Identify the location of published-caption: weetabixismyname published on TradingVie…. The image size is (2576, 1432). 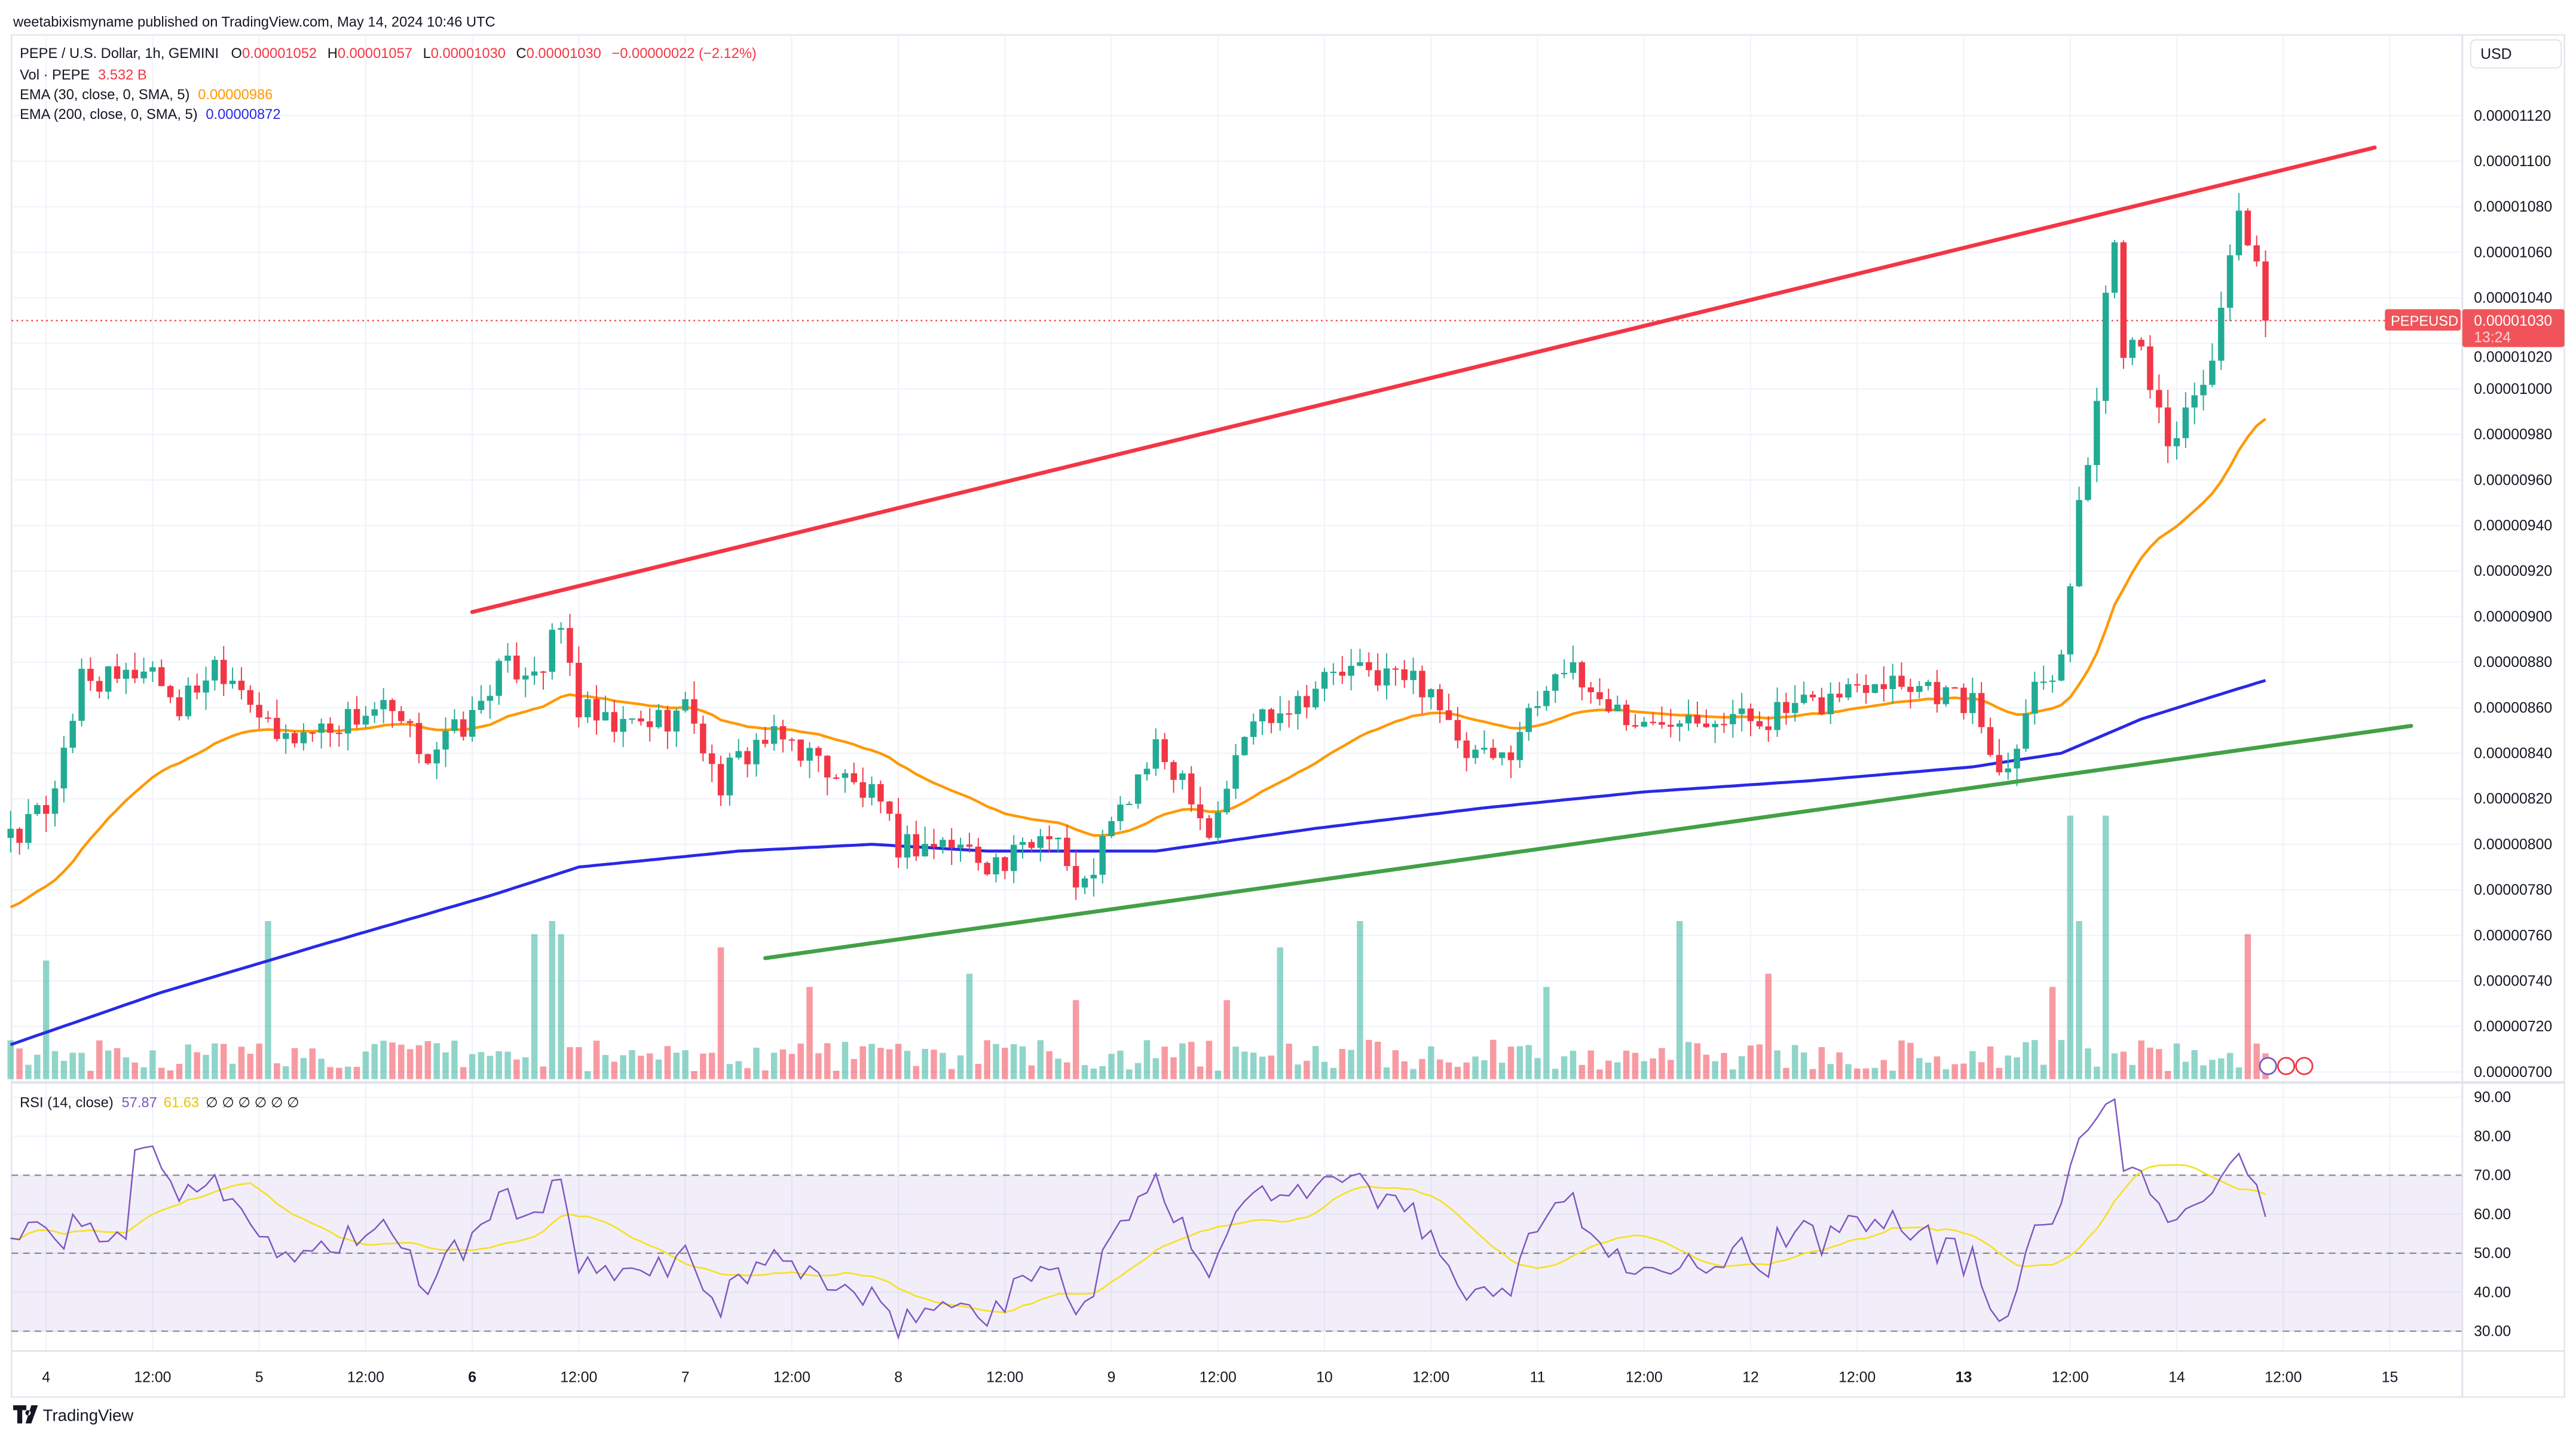
(254, 23).